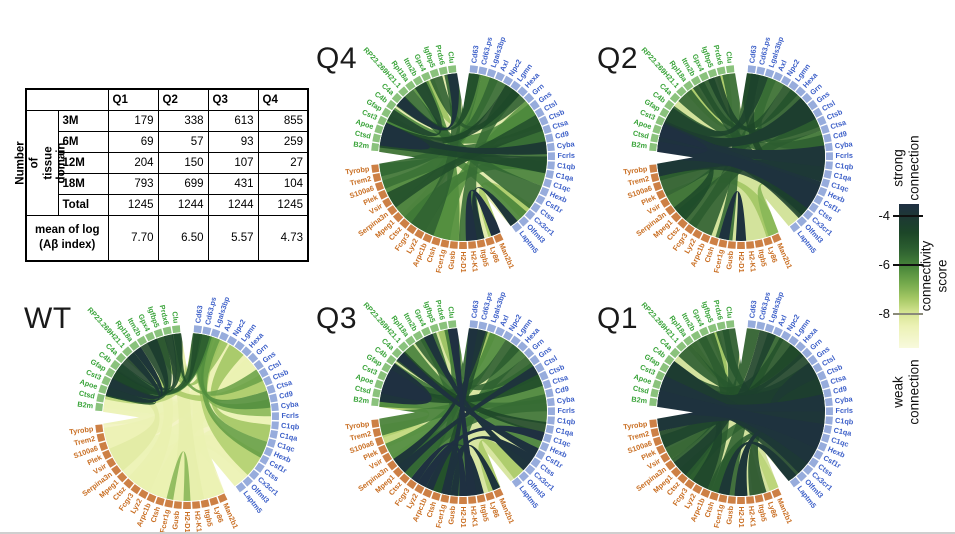  I want to click on table-row-header: Total, so click(83, 204).